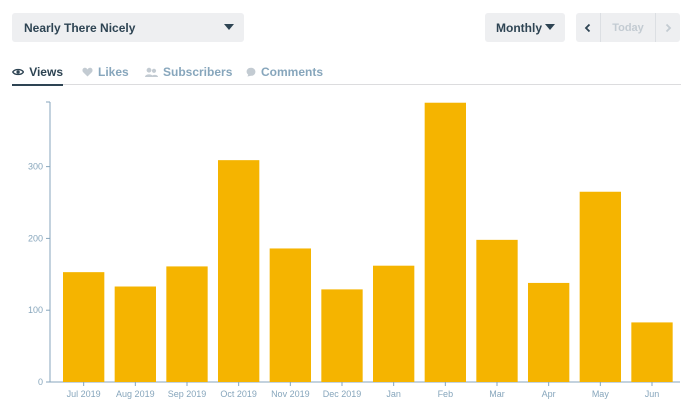 The image size is (690, 417). What do you see at coordinates (393, 394) in the screenshot?
I see `x-tick-label: Jan` at bounding box center [393, 394].